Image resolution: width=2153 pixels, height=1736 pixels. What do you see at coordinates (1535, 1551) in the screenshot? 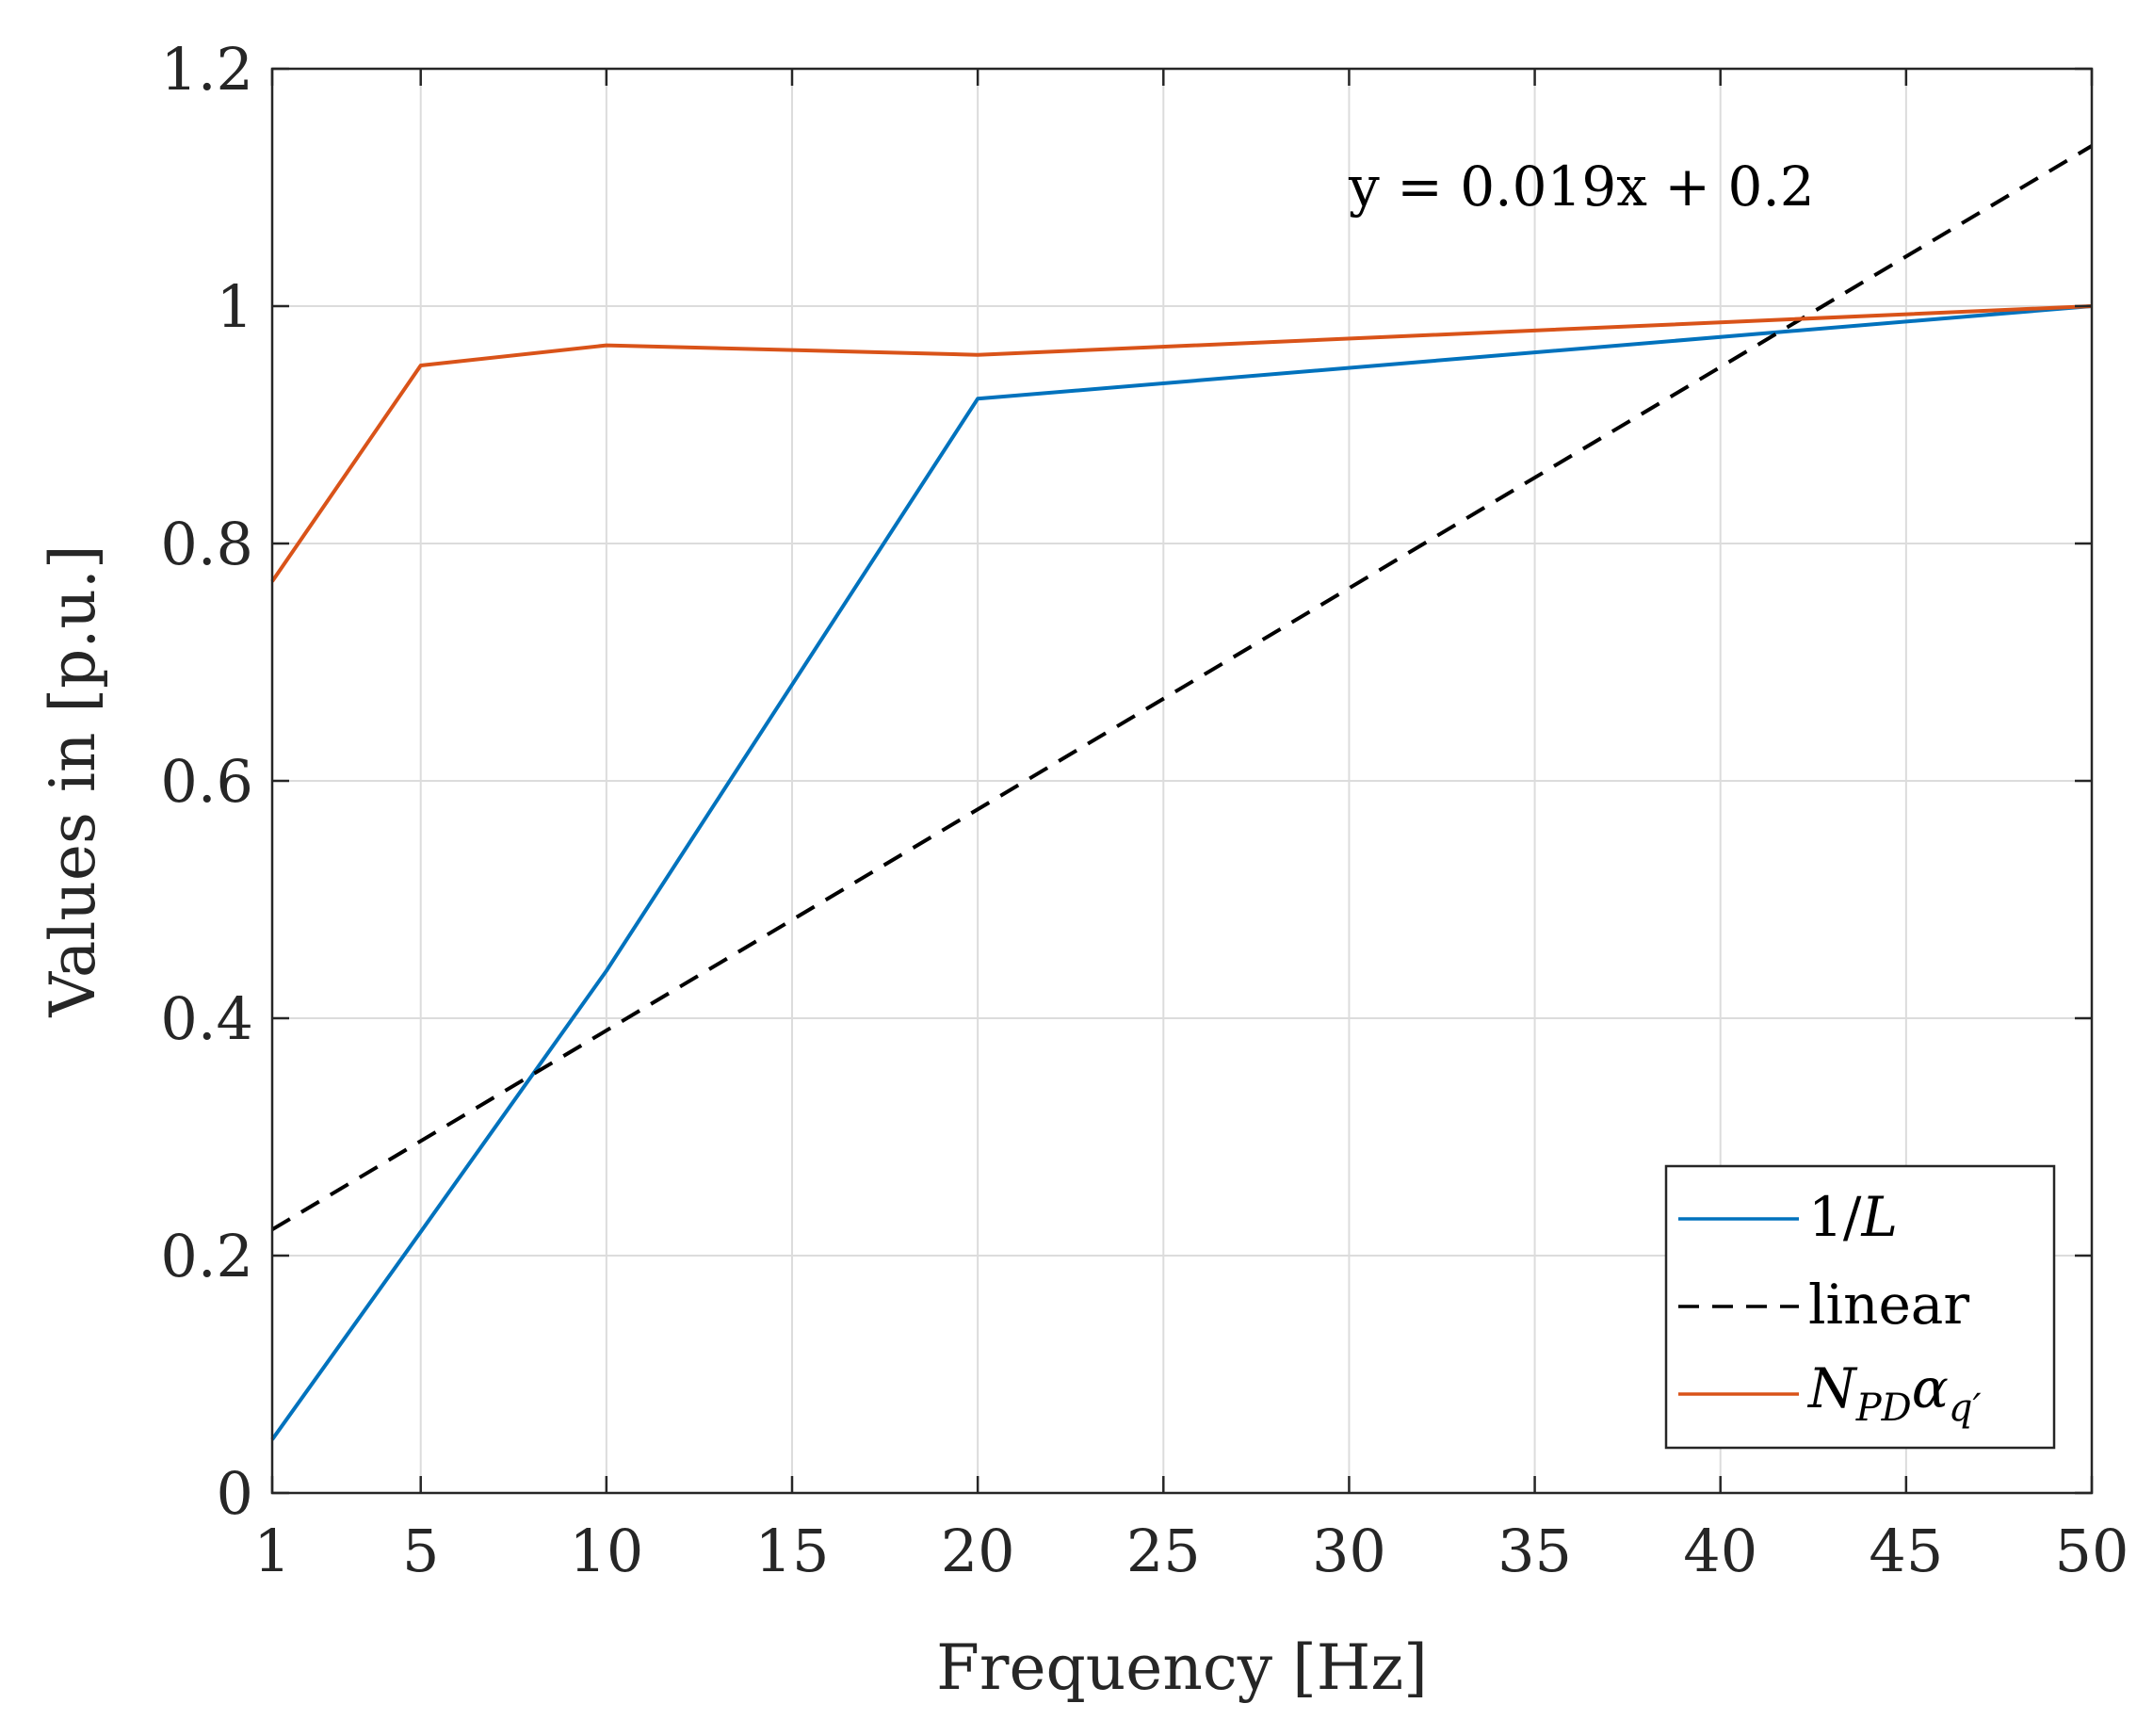
I see `x-tick-label: 35` at bounding box center [1535, 1551].